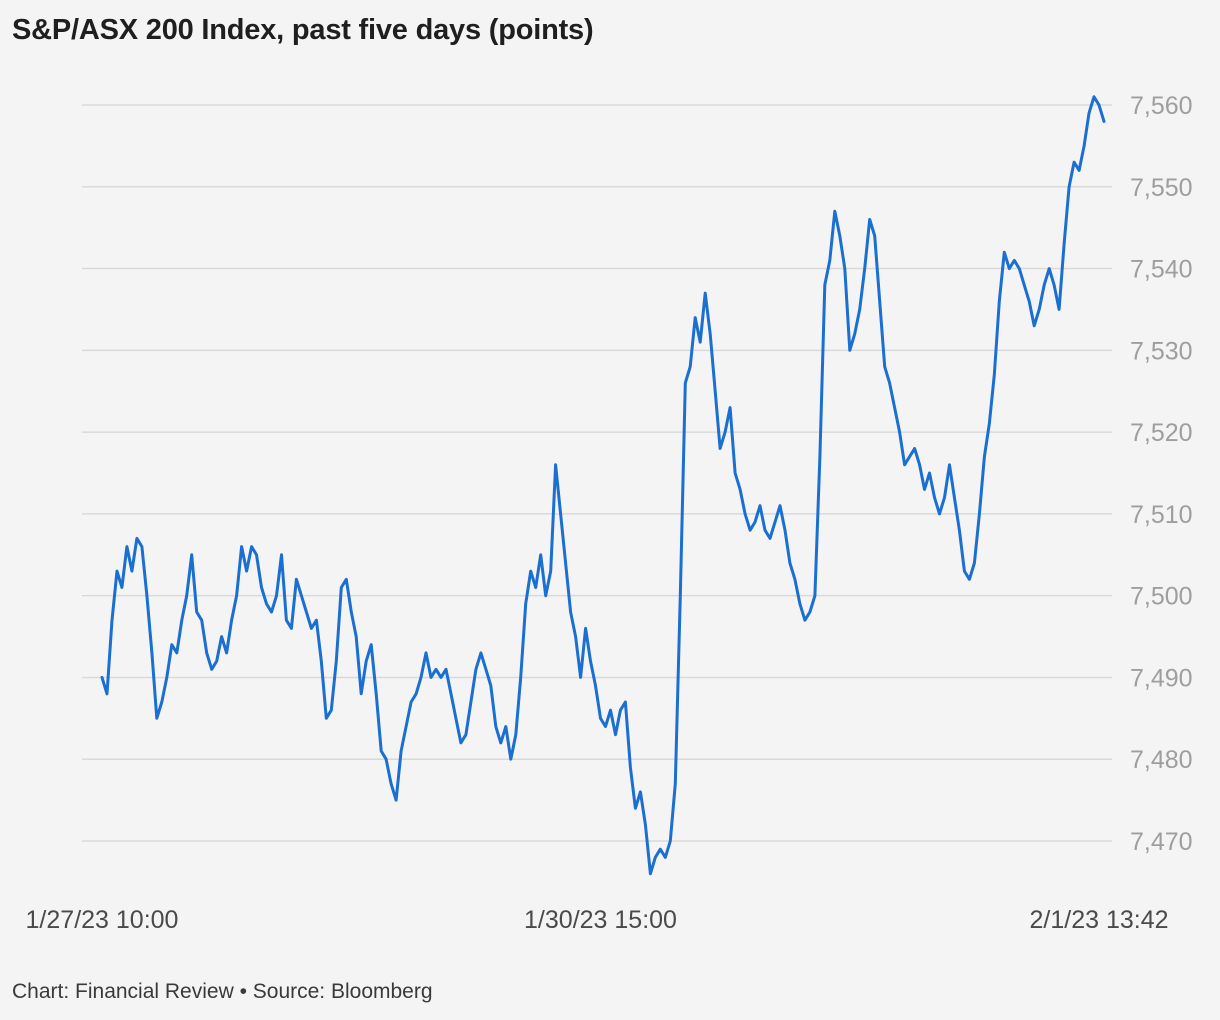  Describe the element at coordinates (1161, 597) in the screenshot. I see `y-tick-label: 7,500` at that location.